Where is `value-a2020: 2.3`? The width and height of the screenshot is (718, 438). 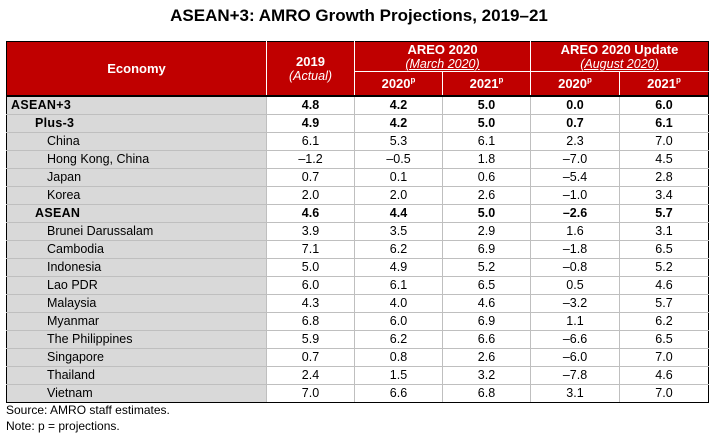
value-a2020: 2.3 is located at coordinates (575, 141).